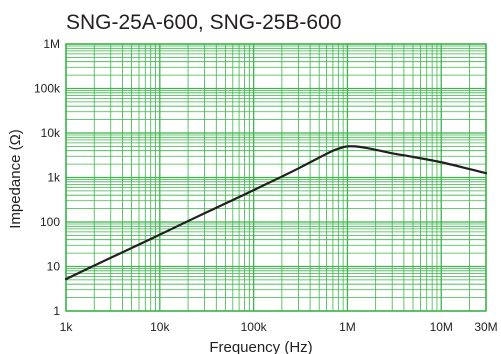 This screenshot has height=354, width=501. I want to click on y-tick-label: 10k, so click(51, 133).